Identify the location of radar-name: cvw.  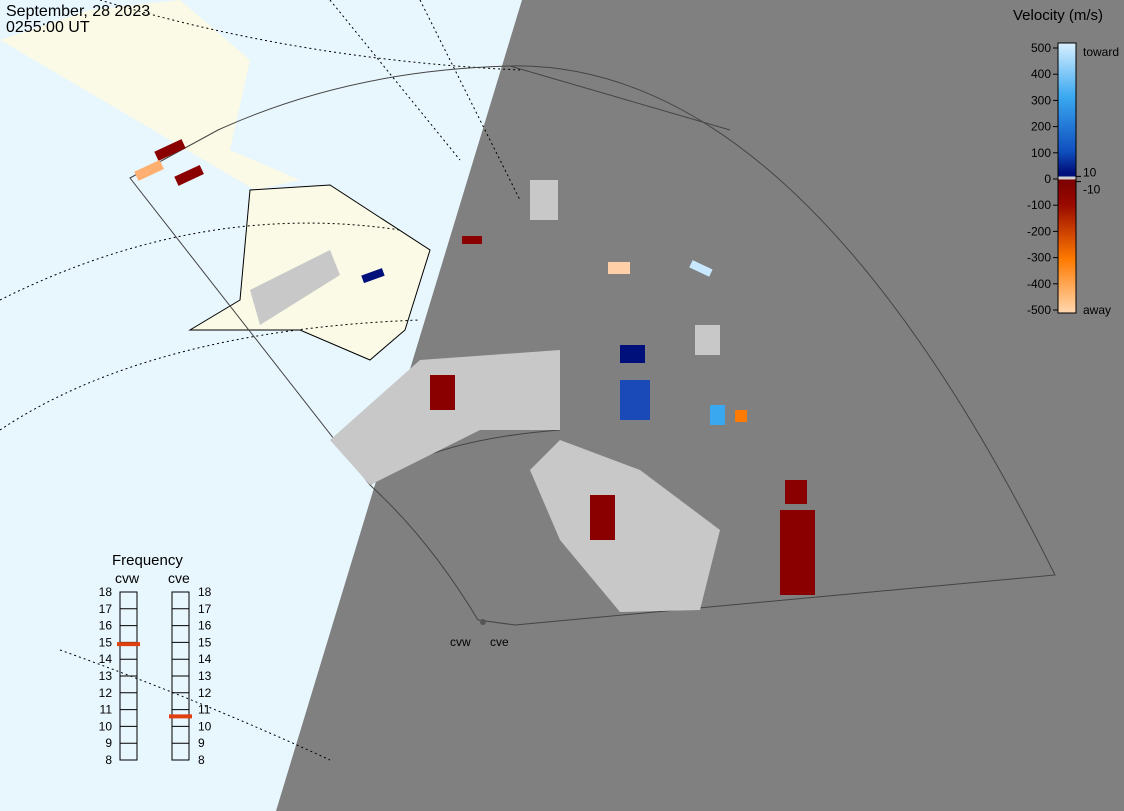
(127, 578).